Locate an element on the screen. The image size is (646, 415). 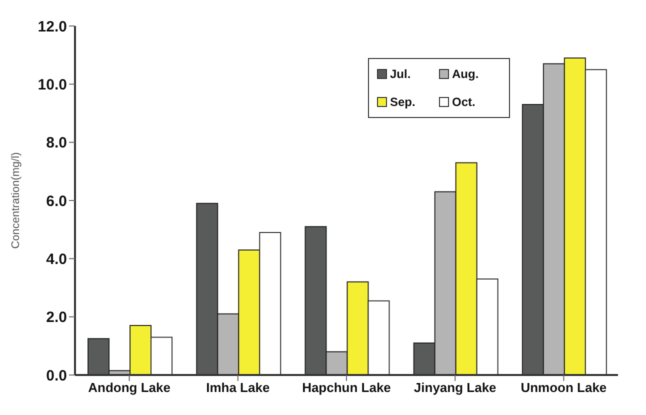
y-tick-label: 2.0 is located at coordinates (56, 317).